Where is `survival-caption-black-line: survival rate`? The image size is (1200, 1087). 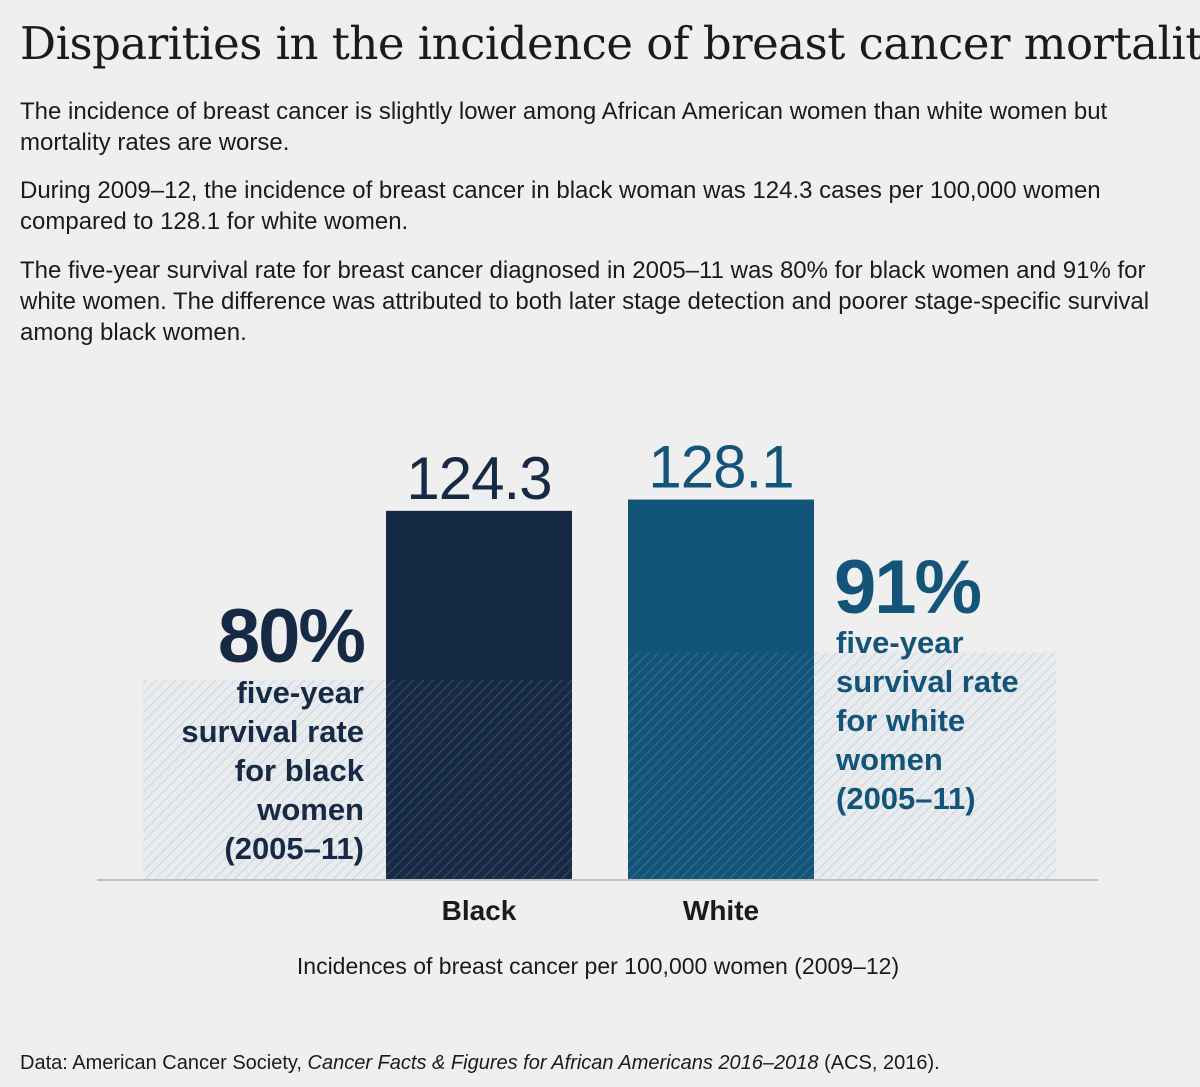
survival-caption-black-line: survival rate is located at coordinates (272, 731).